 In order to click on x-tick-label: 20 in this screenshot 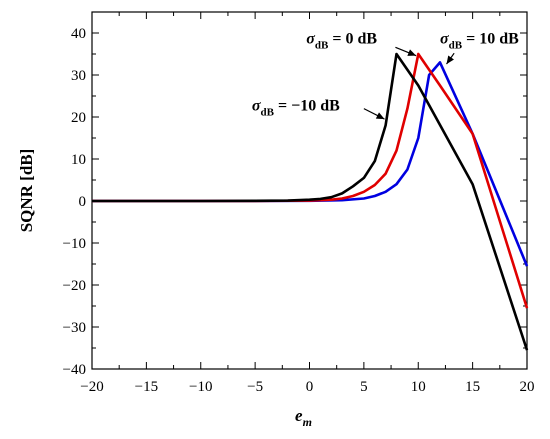, I will do `click(527, 387)`.